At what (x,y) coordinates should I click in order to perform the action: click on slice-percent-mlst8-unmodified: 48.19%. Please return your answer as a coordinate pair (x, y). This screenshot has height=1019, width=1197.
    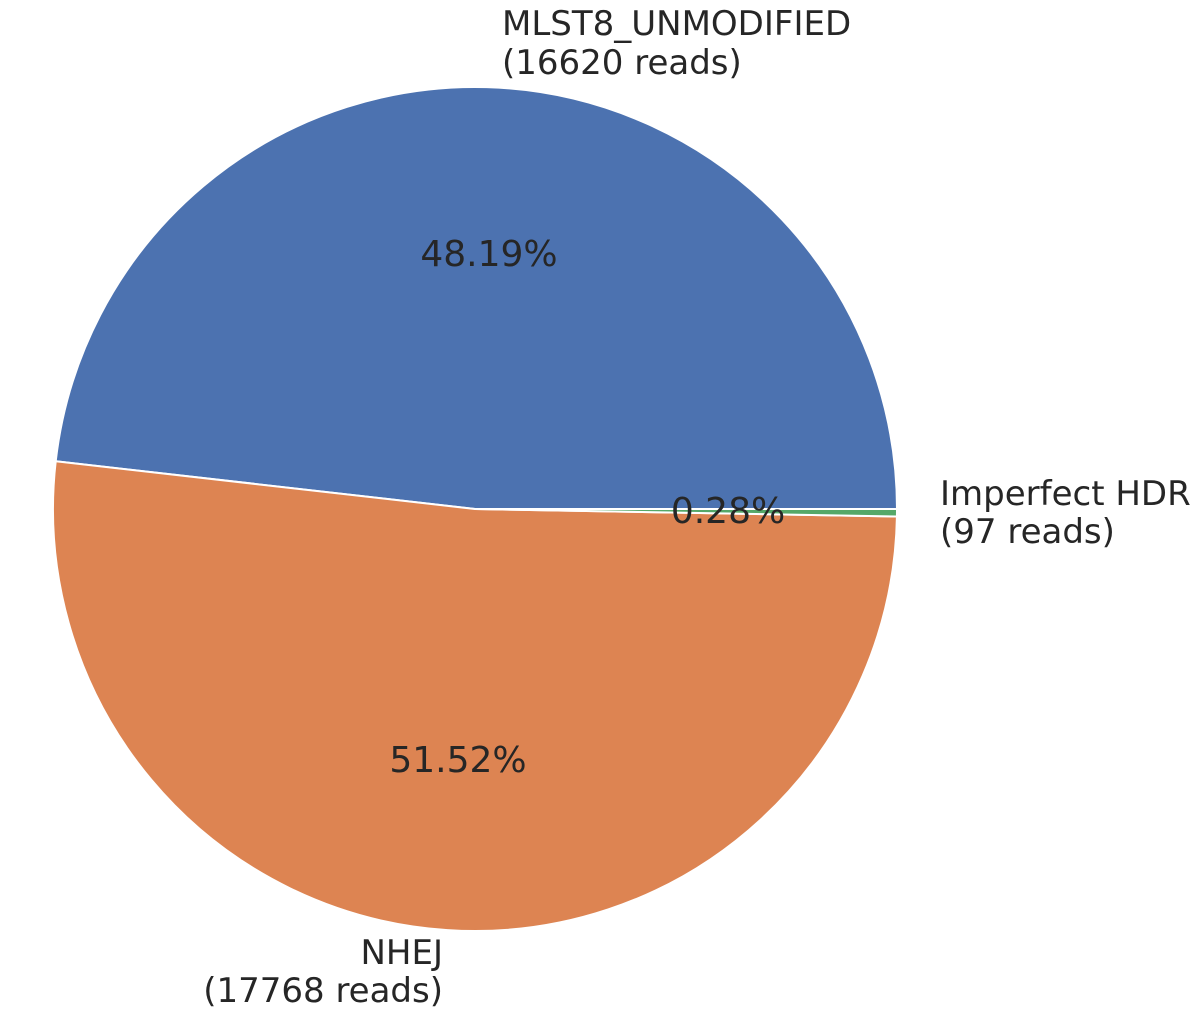
    Looking at the image, I should click on (488, 254).